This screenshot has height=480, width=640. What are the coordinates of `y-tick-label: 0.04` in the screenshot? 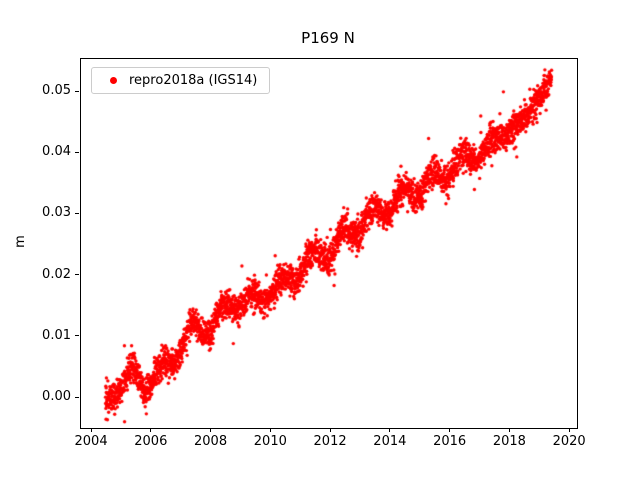 It's located at (56, 152).